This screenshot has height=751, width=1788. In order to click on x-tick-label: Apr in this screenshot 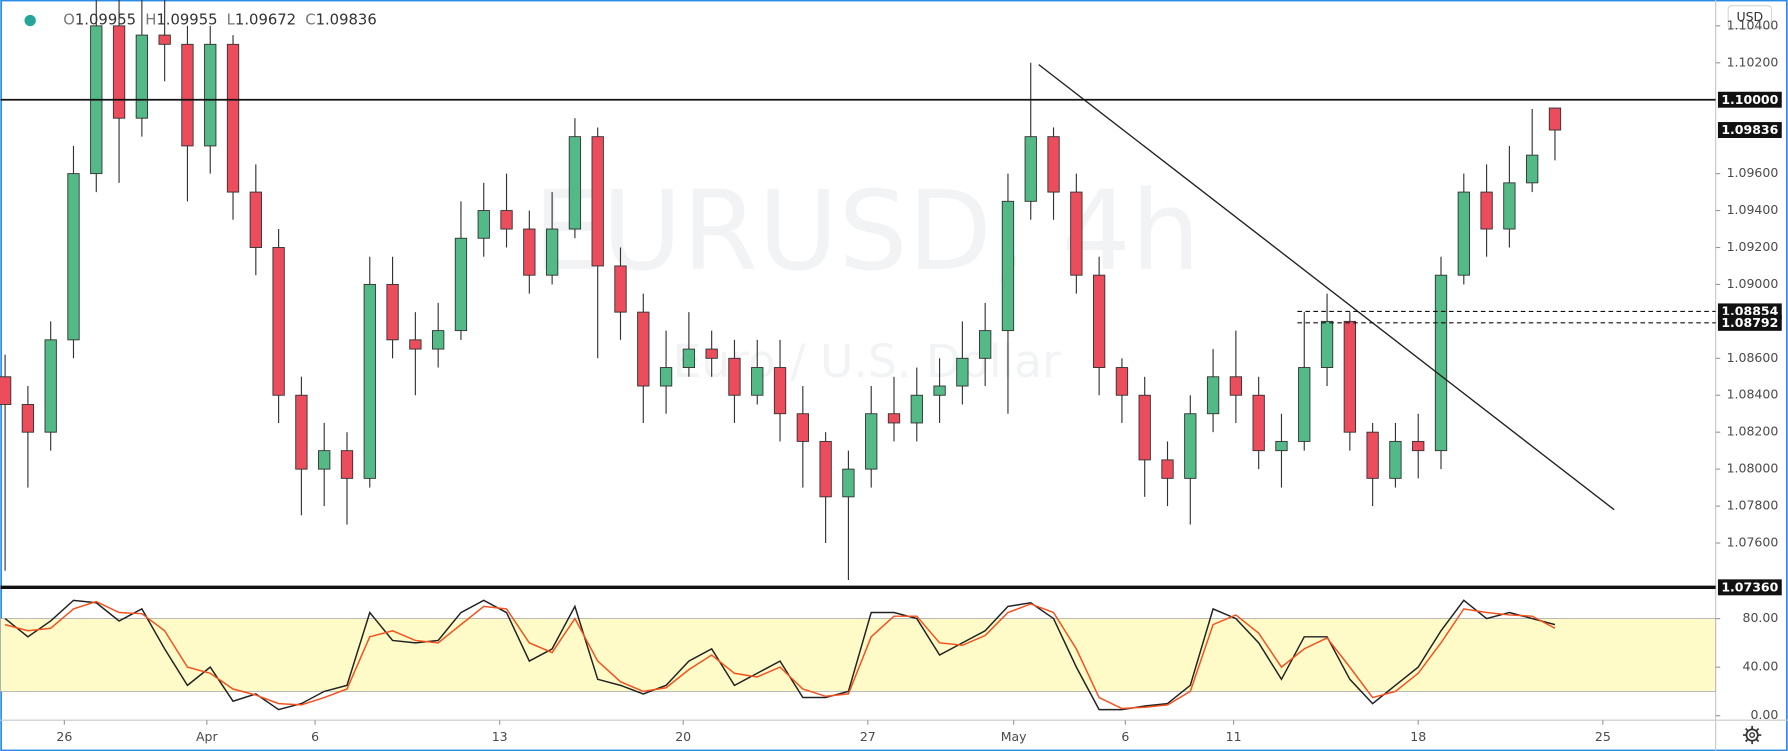, I will do `click(207, 736)`.